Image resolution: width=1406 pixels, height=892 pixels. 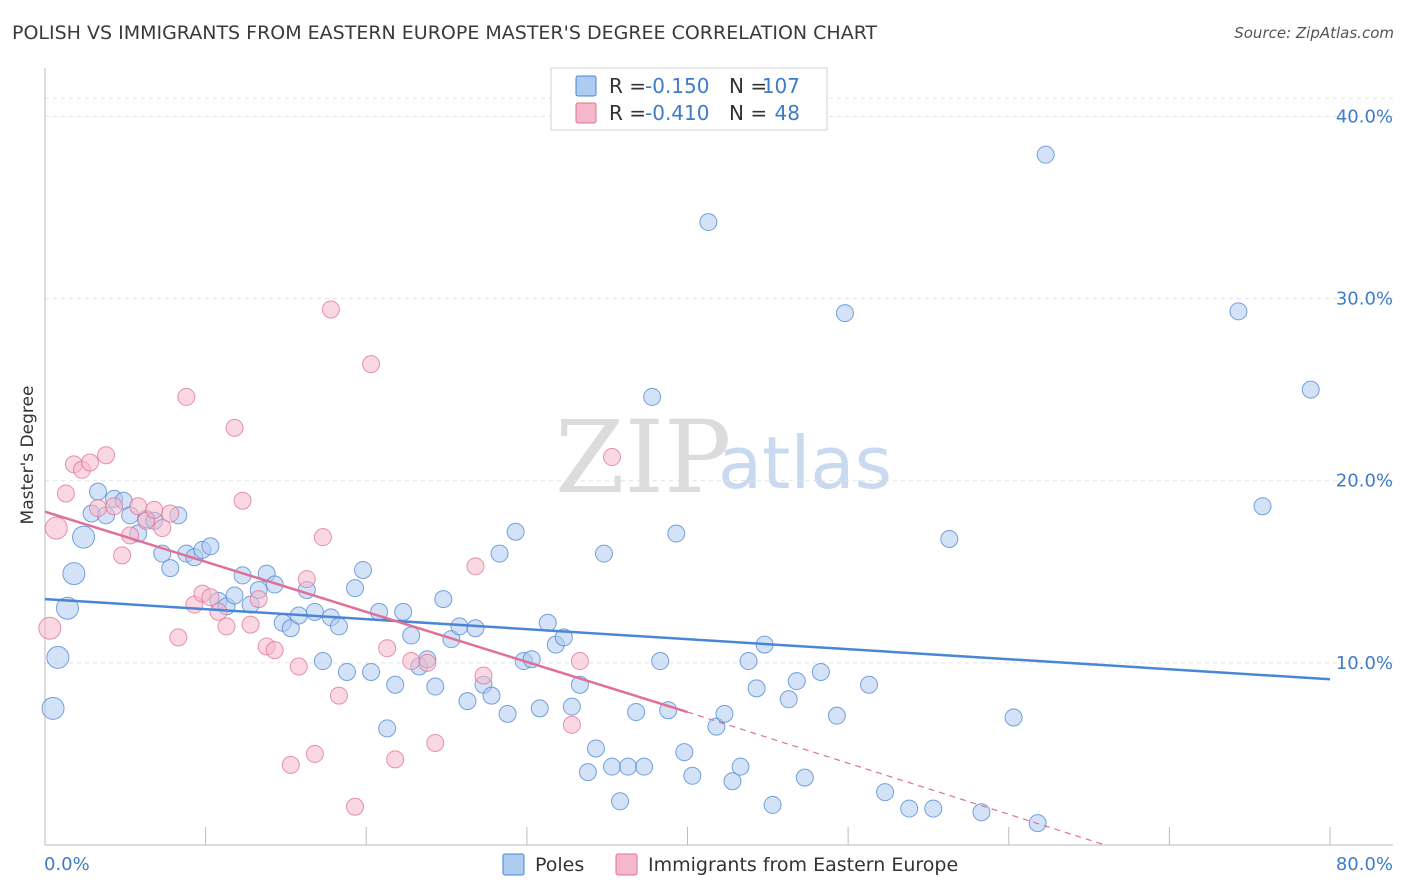 I want to click on watermark-zip: ZIP, so click(x=643, y=457).